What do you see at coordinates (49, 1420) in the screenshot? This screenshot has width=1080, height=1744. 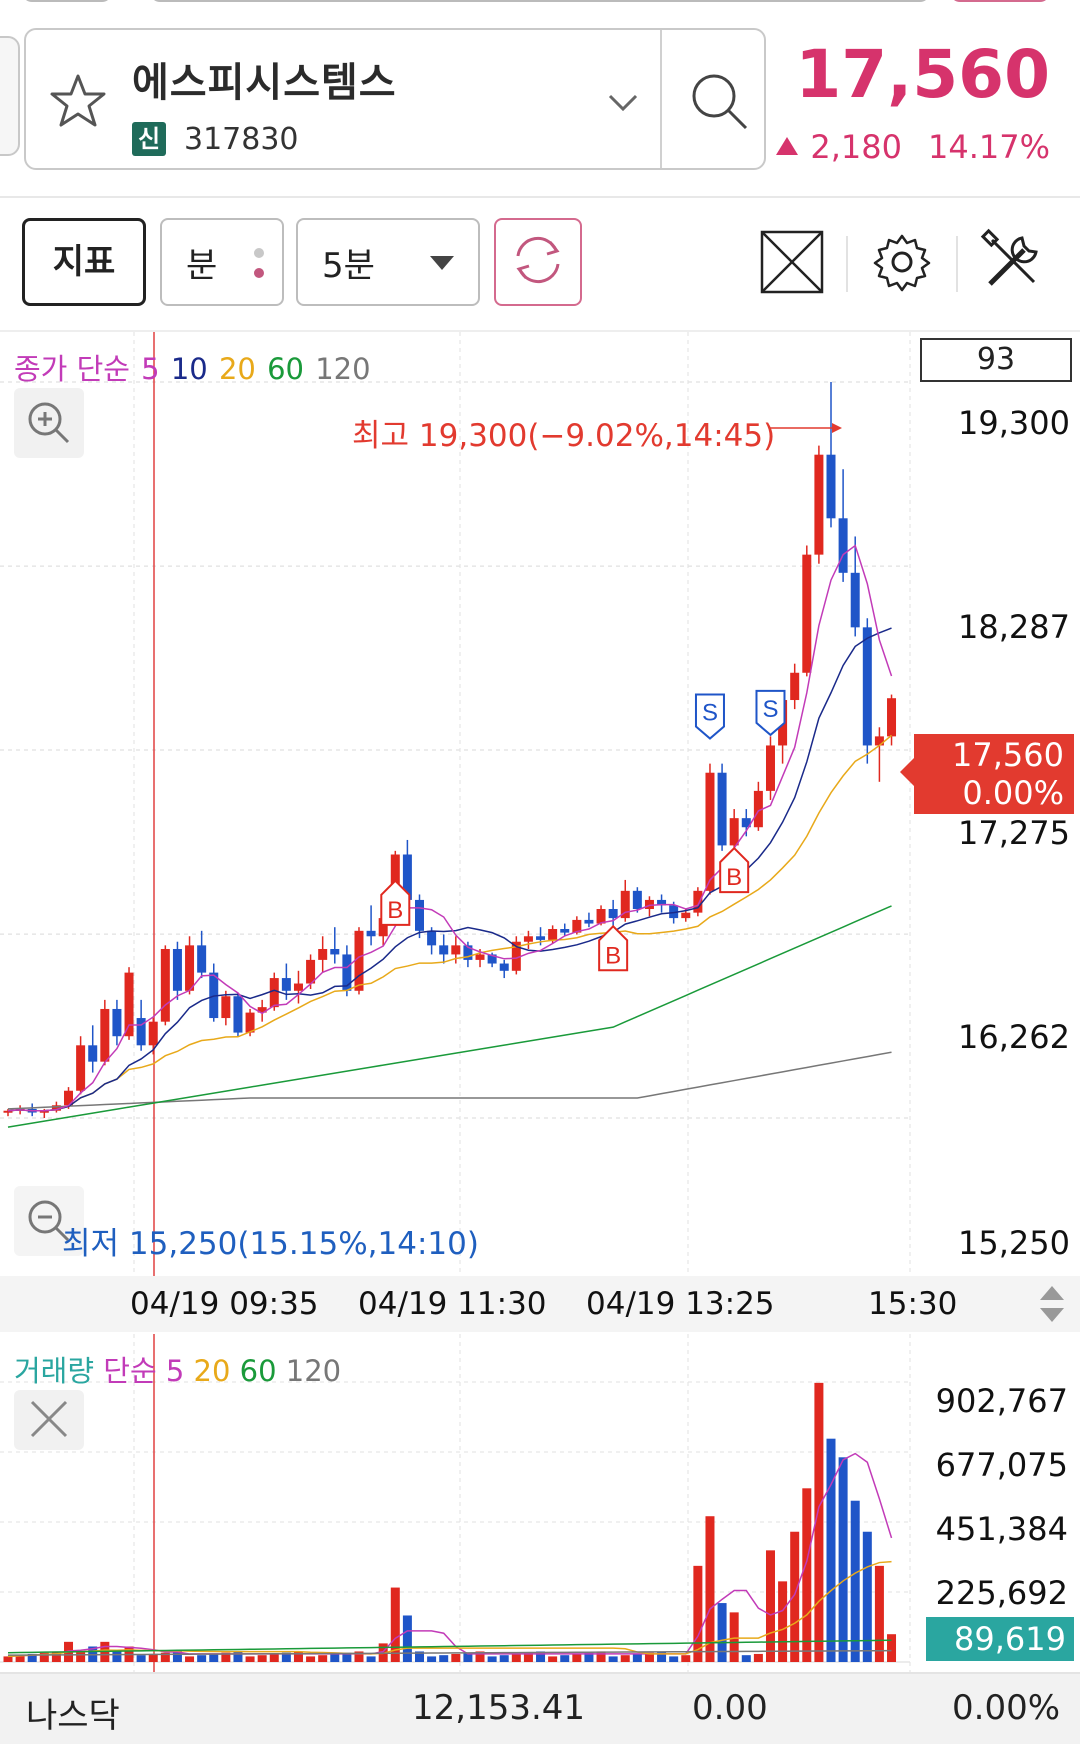 I see `close-volume-button` at bounding box center [49, 1420].